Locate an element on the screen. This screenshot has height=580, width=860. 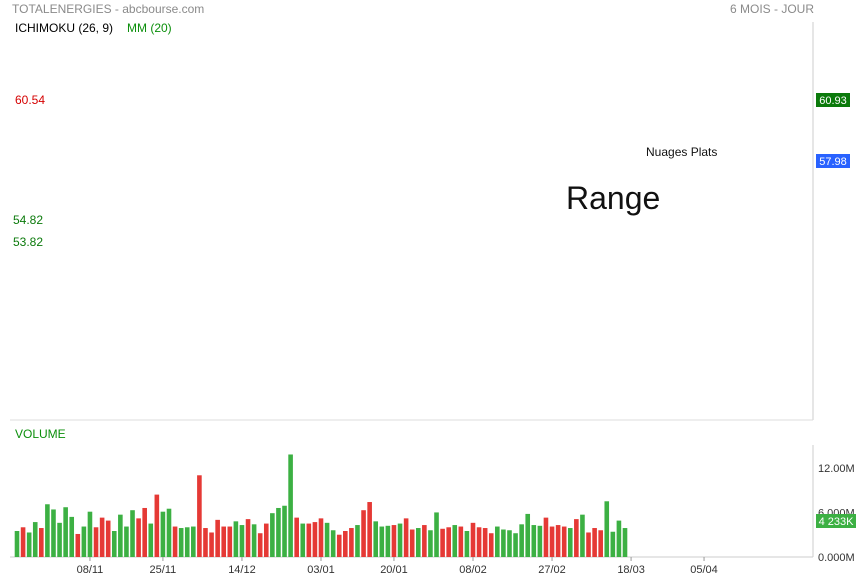
volume-tick-label: 0.000M is located at coordinates (836, 558).